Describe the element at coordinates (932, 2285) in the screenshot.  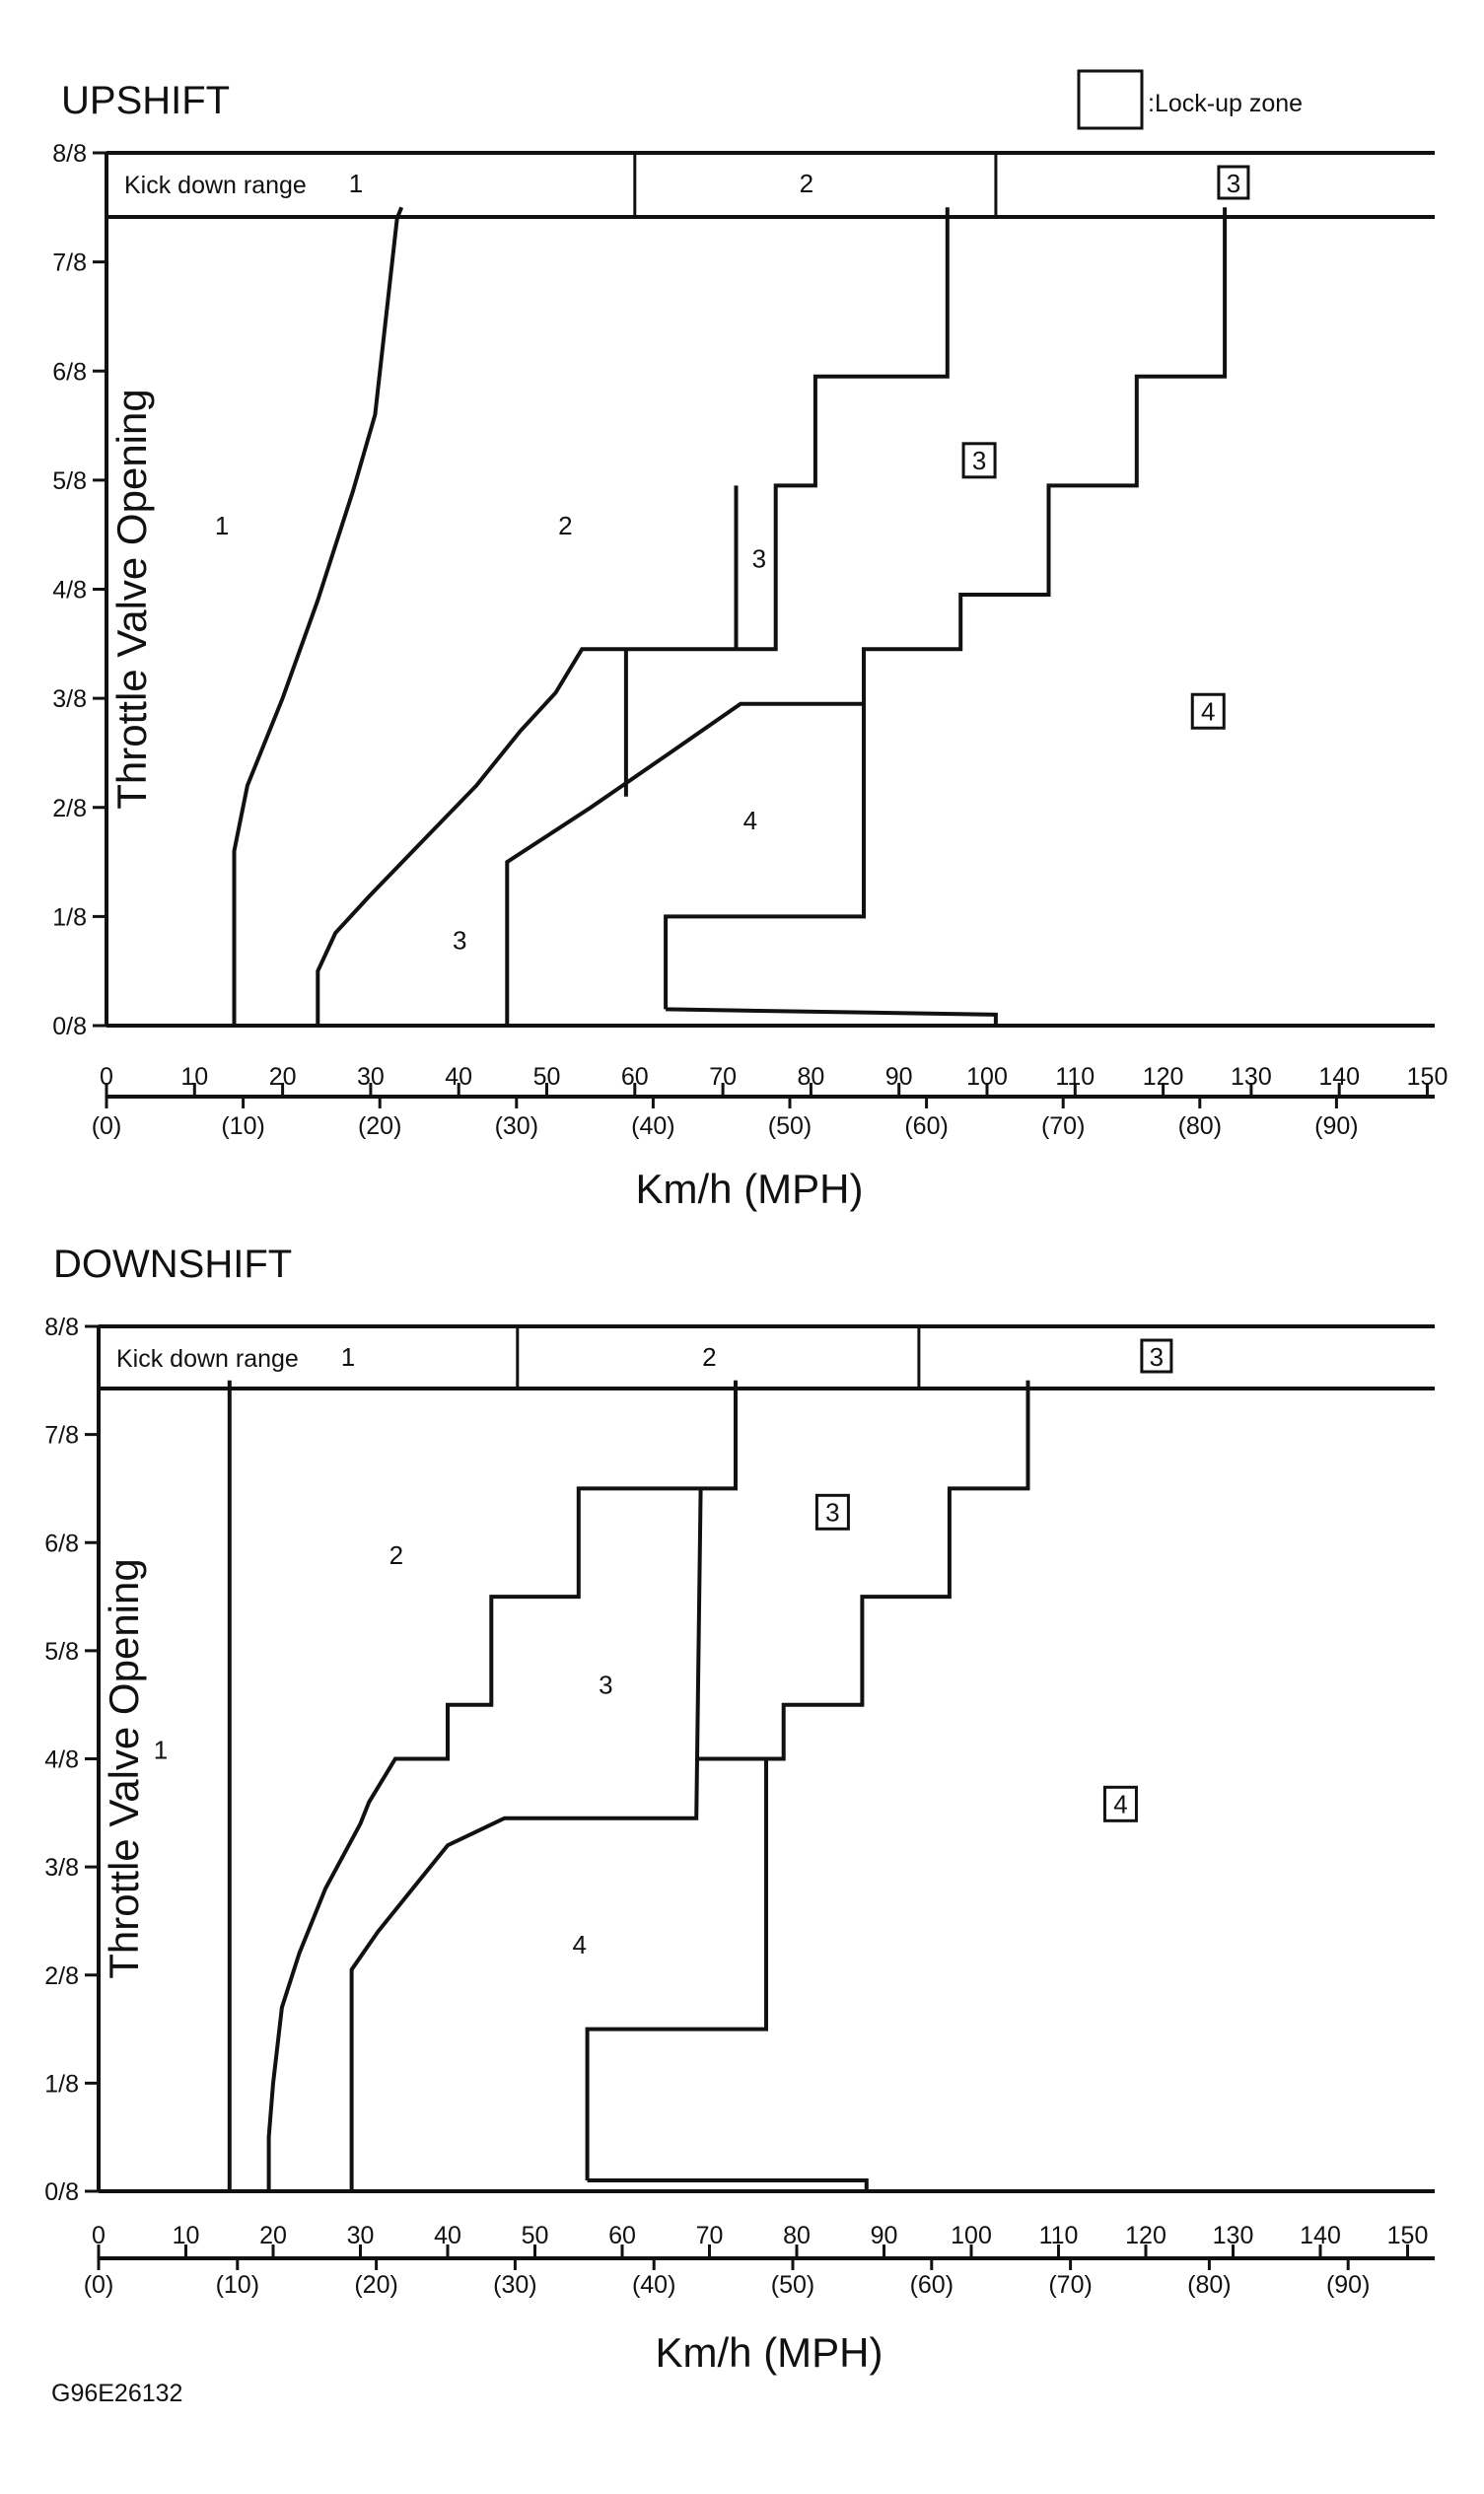
I see `mph-tick-label: (60)` at that location.